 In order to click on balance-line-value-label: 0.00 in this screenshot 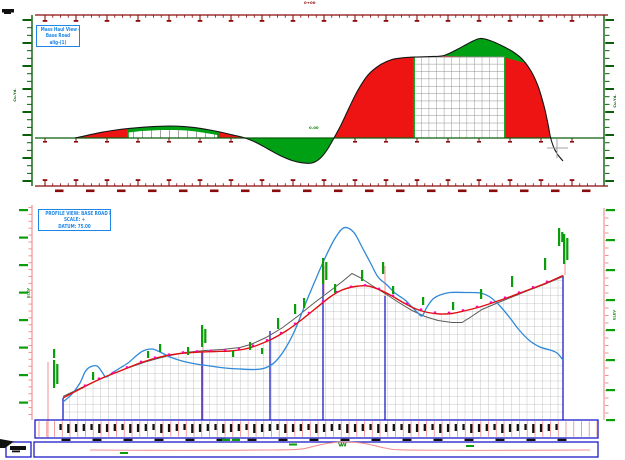, I will do `click(314, 128)`.